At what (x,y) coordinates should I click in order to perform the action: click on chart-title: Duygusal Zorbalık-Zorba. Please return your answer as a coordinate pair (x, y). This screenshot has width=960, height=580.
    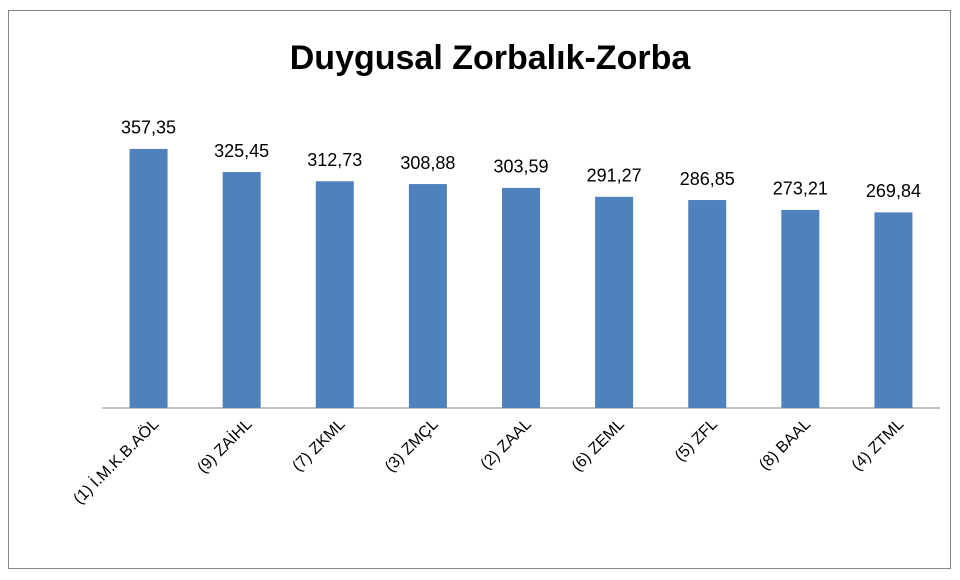
    Looking at the image, I should click on (491, 58).